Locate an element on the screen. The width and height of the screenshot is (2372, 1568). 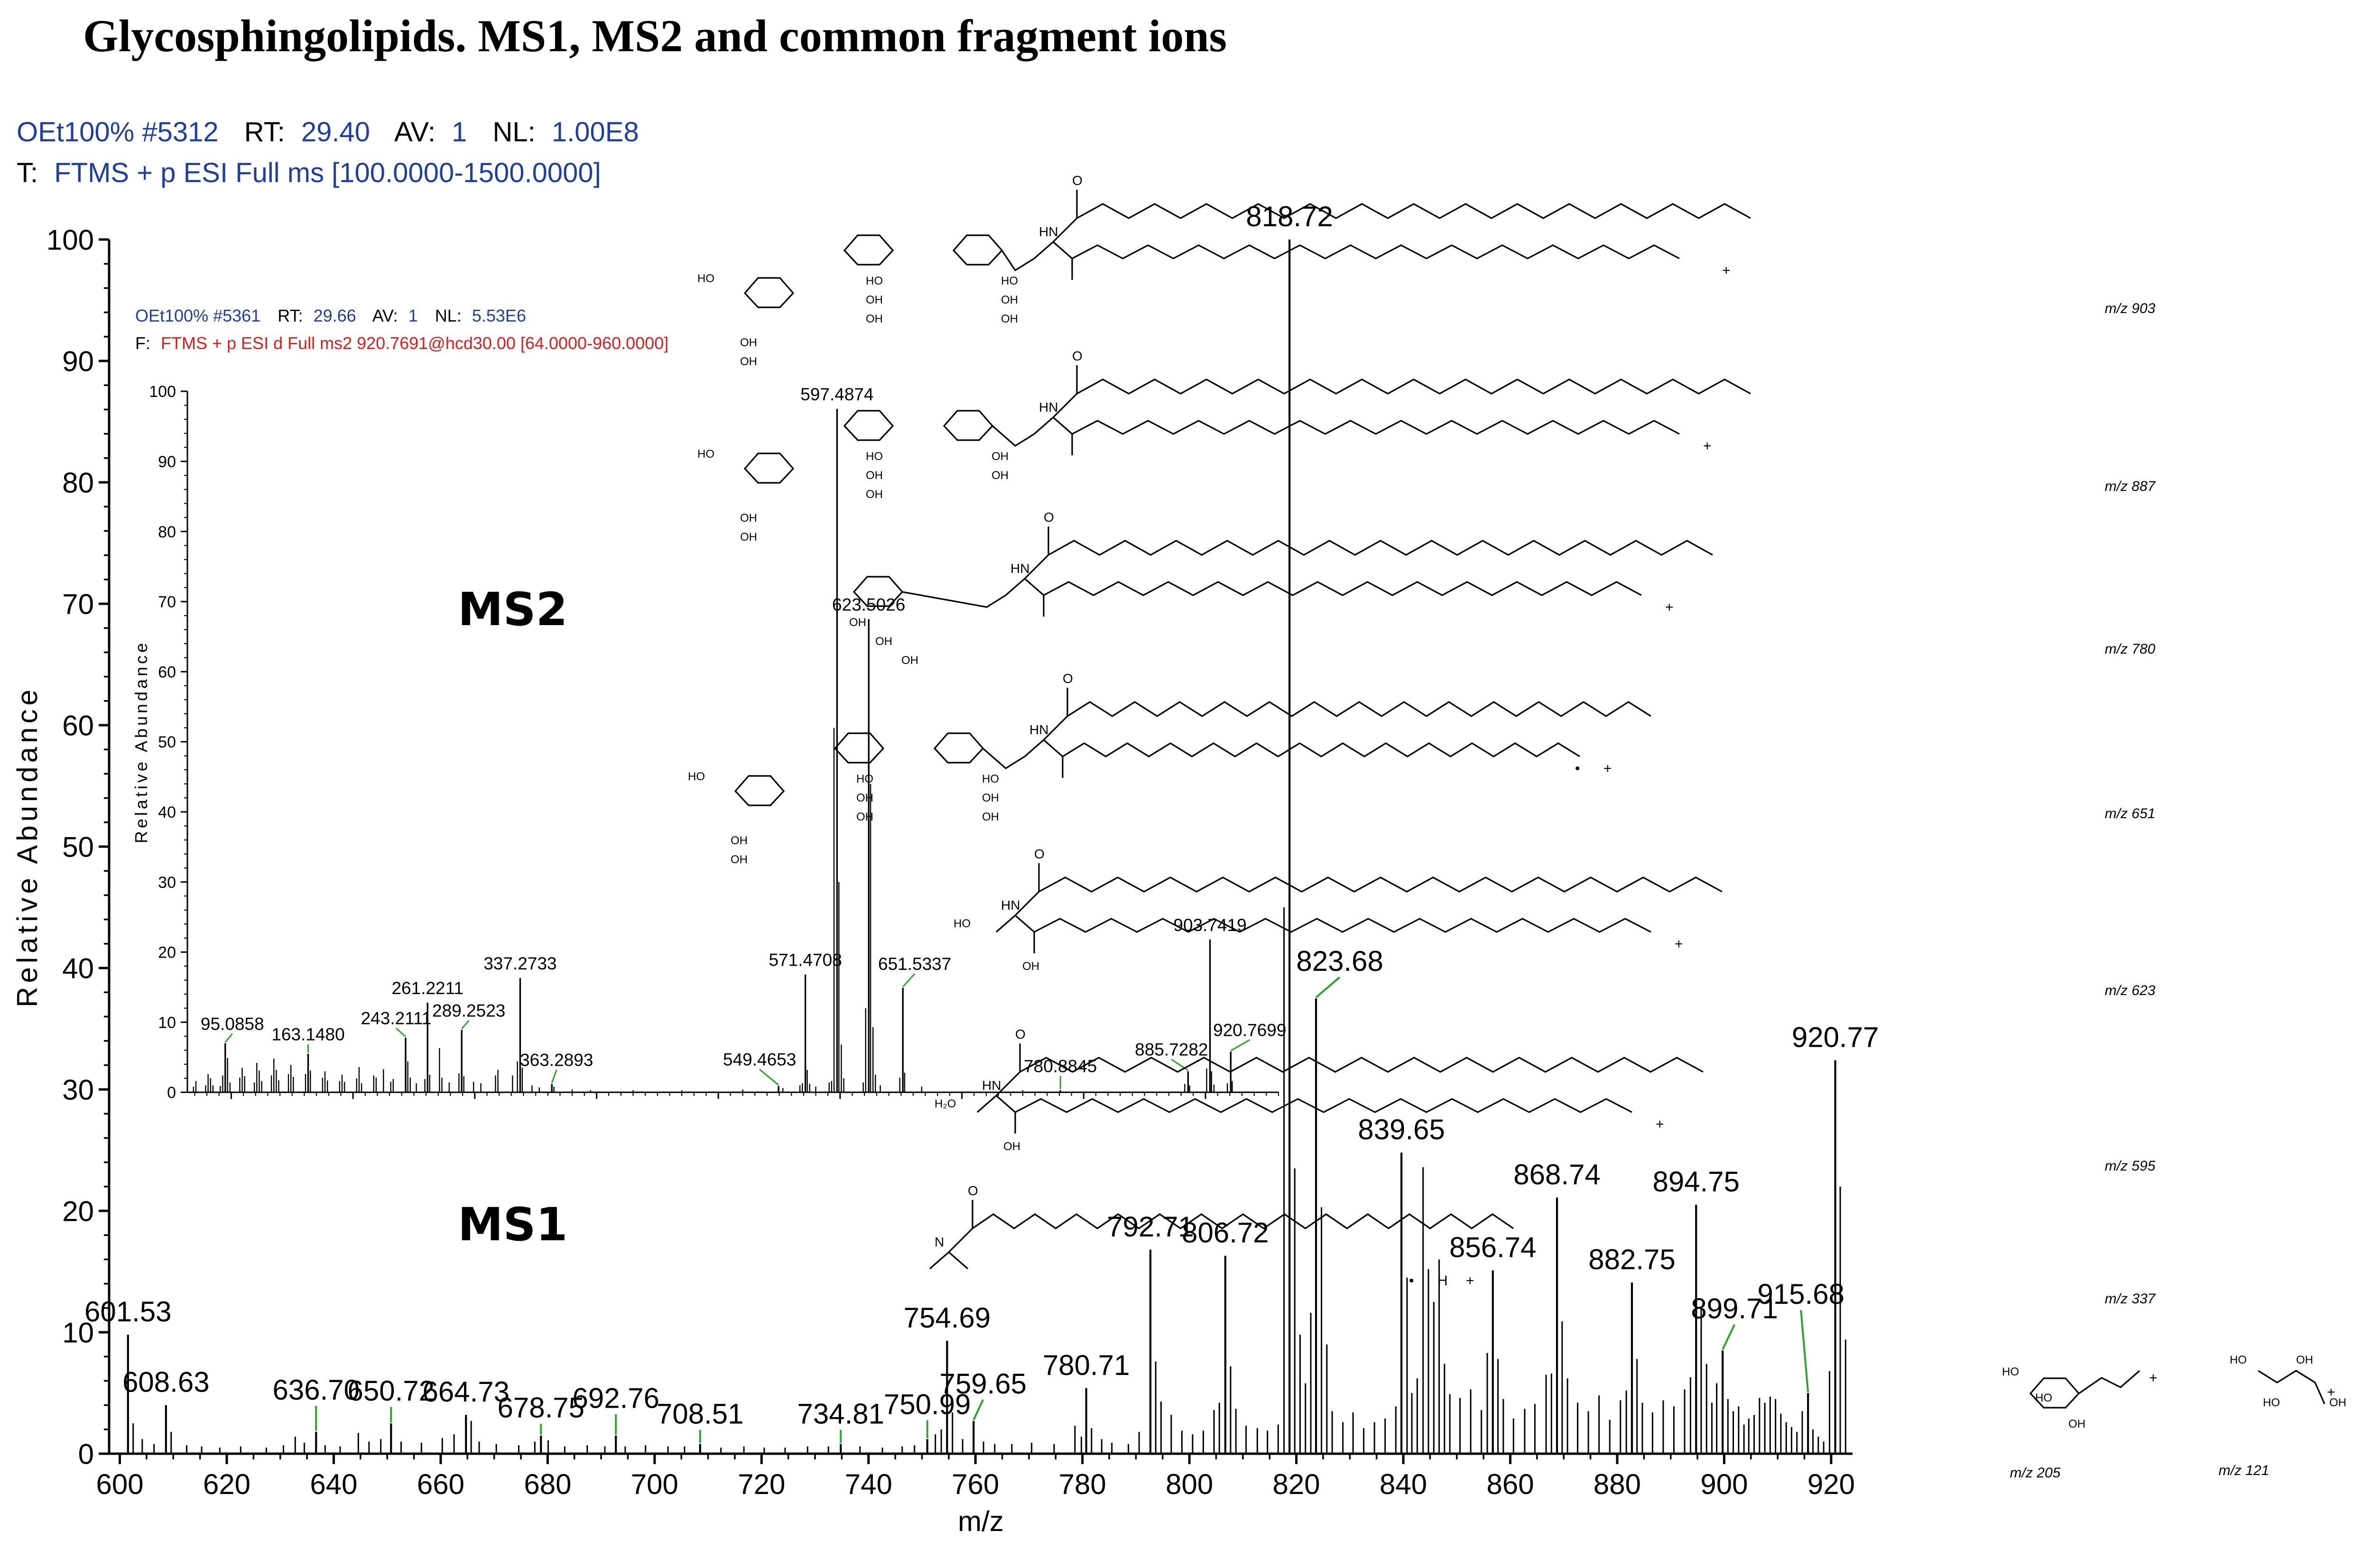
structure-3: HN O OH OH OH + m/z 780 is located at coordinates (1502, 588).